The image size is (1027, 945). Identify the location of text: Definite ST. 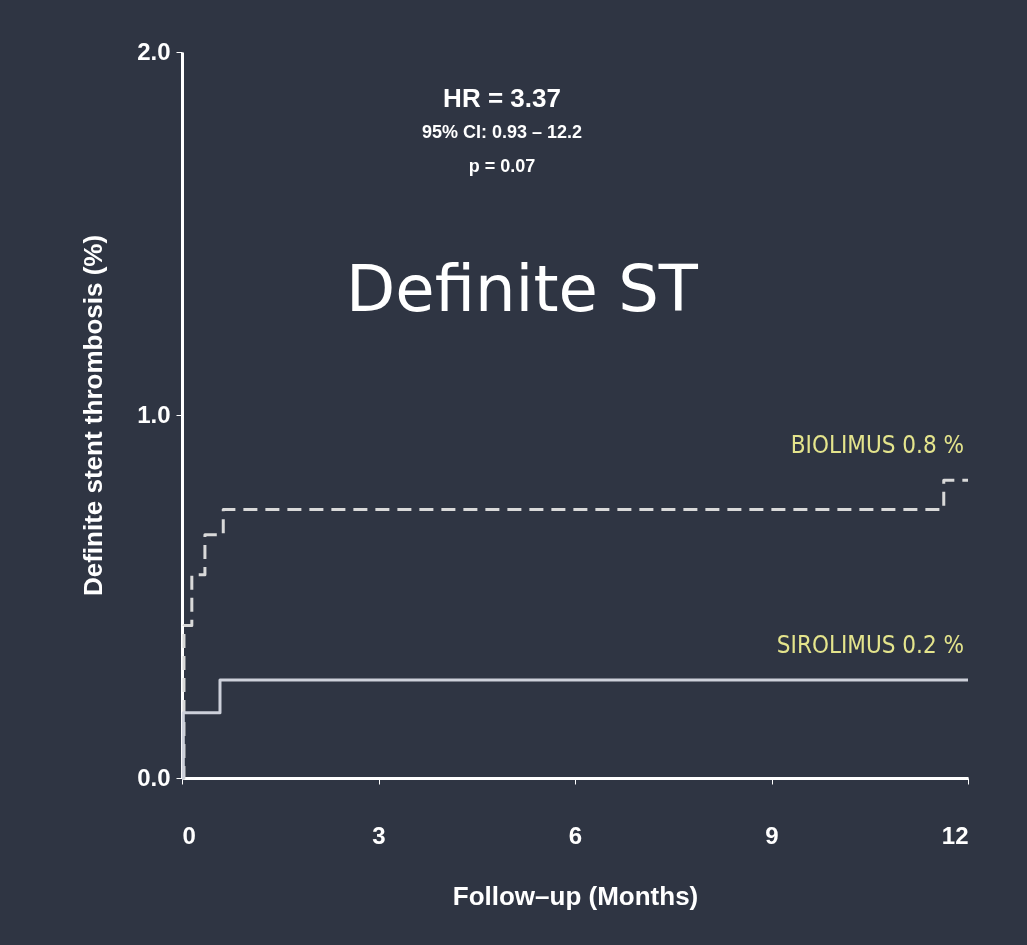
(522, 289).